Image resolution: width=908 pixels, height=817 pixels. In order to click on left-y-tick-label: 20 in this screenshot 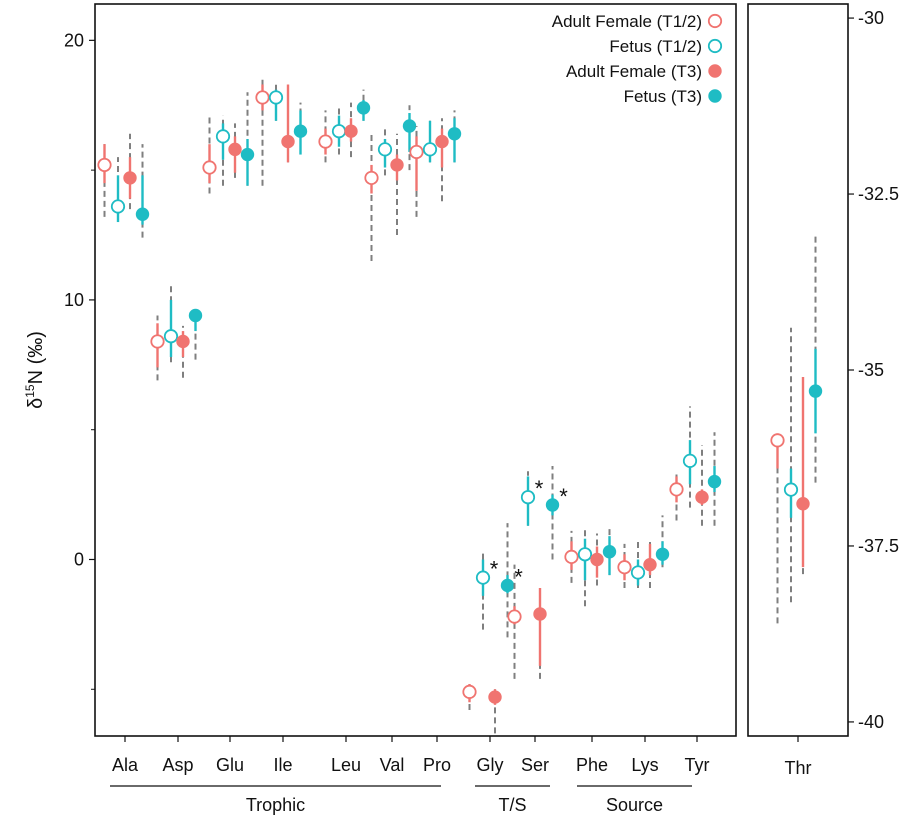, I will do `click(74, 40)`.